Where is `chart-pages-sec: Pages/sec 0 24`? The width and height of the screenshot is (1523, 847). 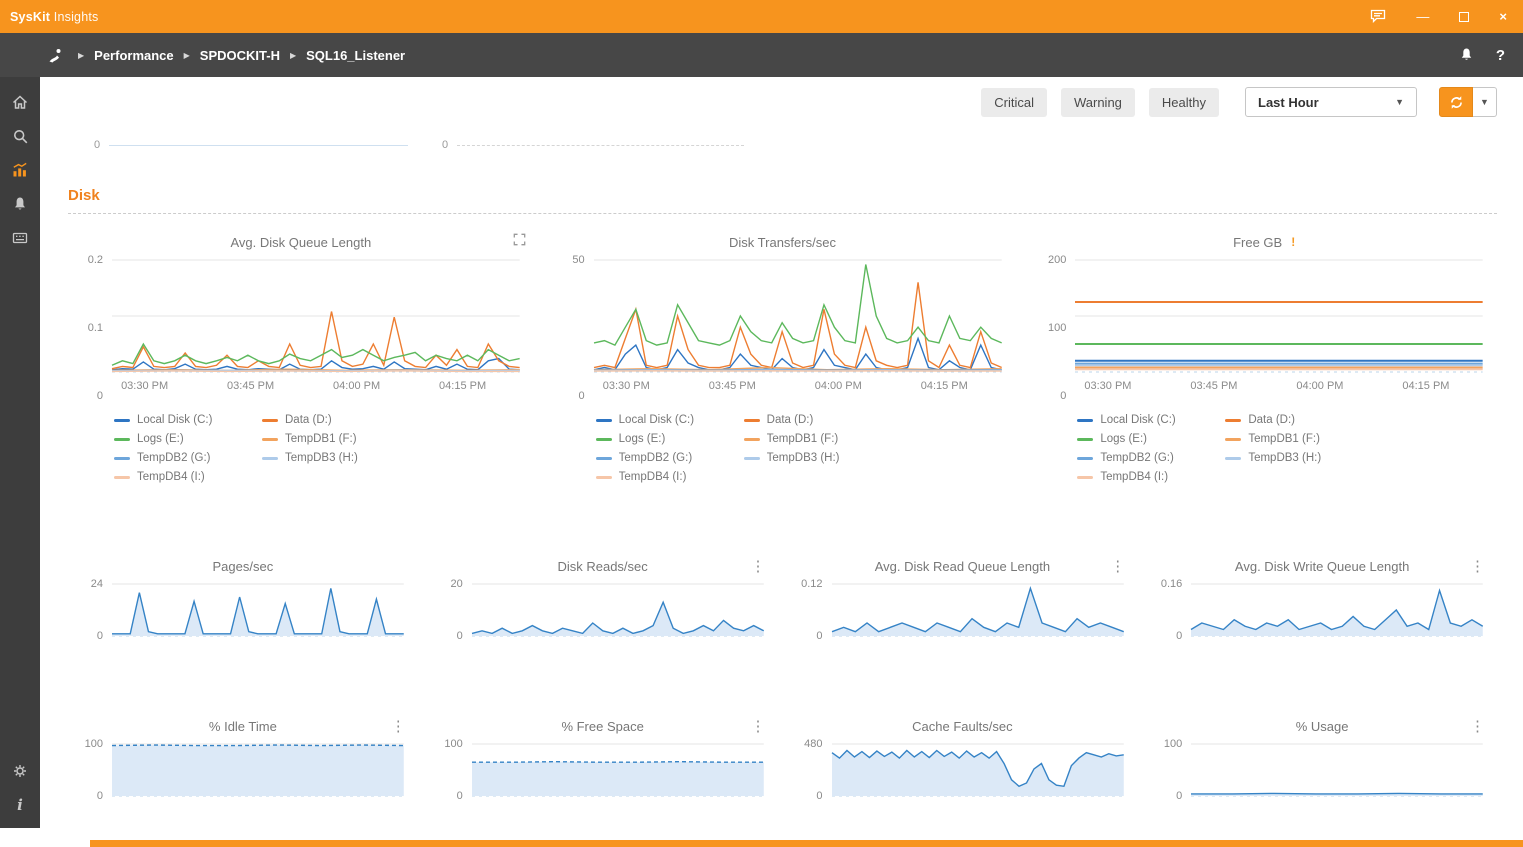 chart-pages-sec: Pages/sec 0 24 is located at coordinates (243, 598).